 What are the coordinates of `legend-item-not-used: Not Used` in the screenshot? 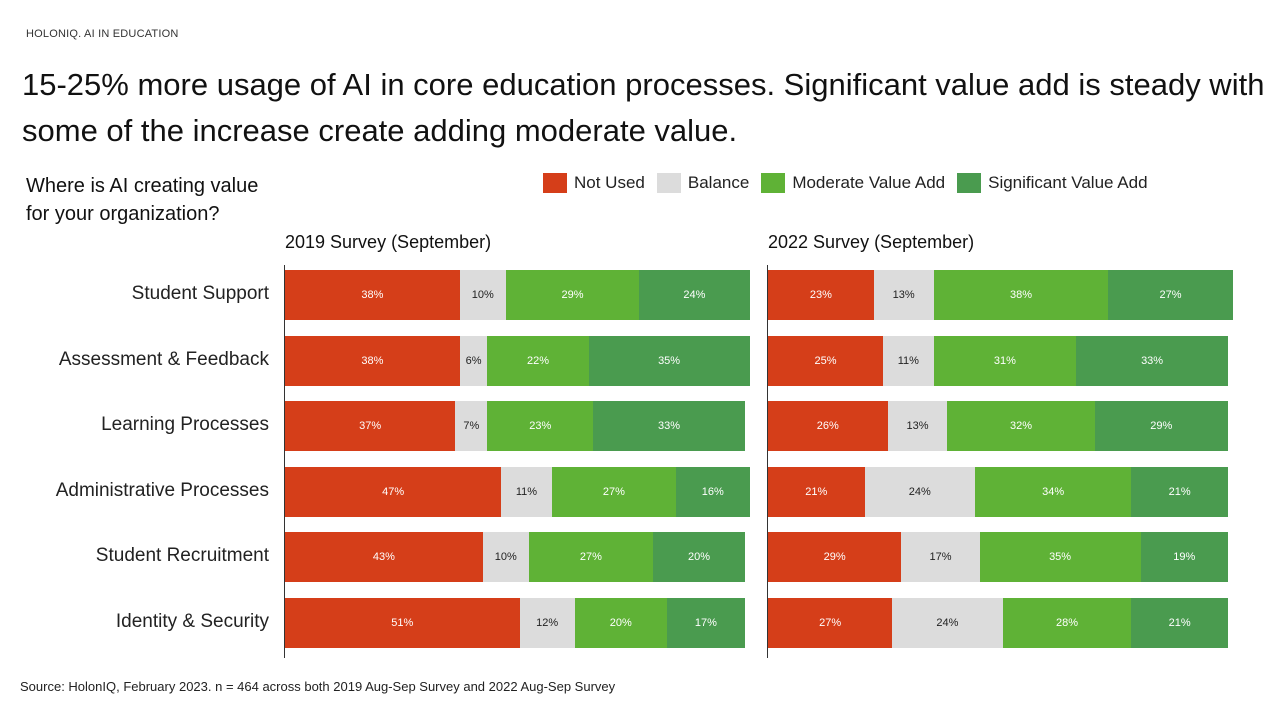 It's located at (594, 183).